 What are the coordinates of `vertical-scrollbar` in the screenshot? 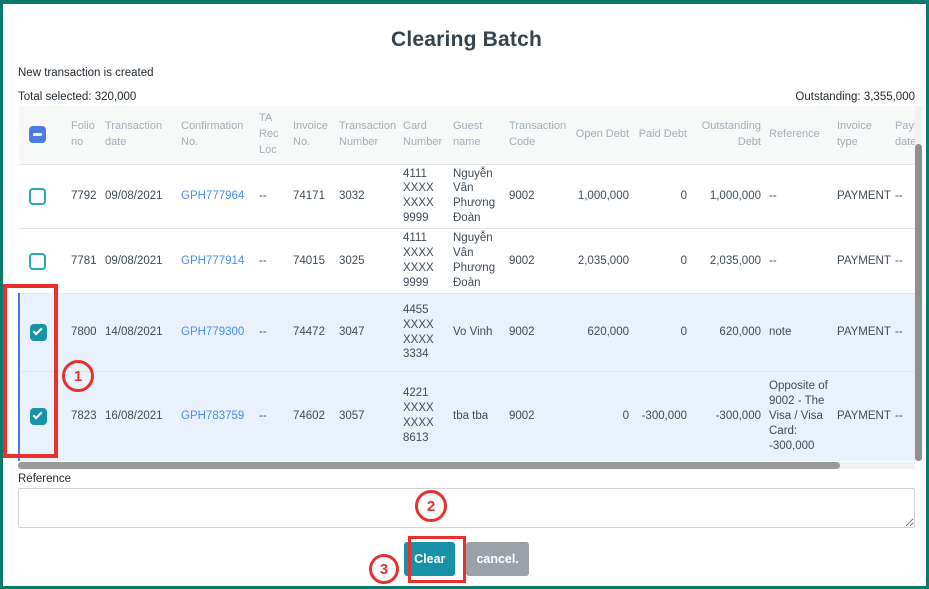 It's located at (918, 283).